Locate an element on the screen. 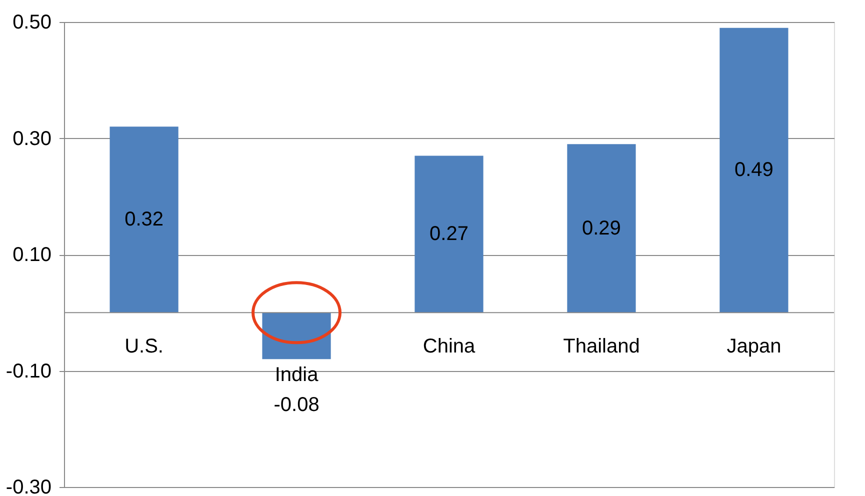  y-tick-label: -0.30 is located at coordinates (29, 486).